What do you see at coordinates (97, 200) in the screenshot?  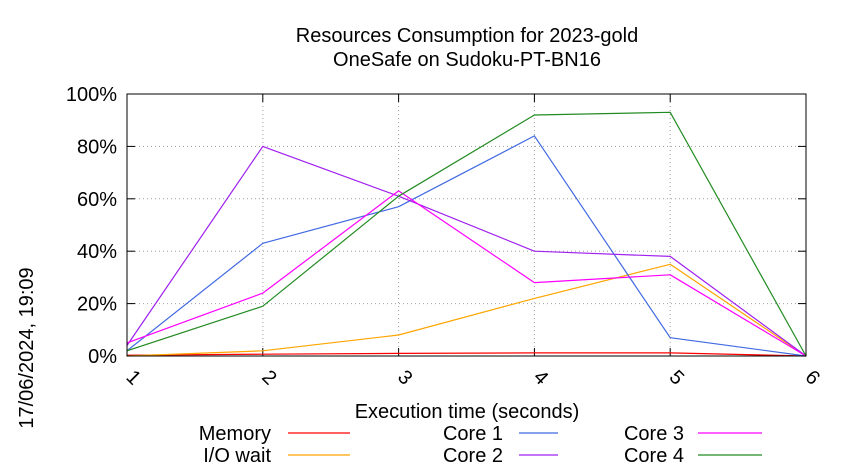 I see `y-tick-label: 60%` at bounding box center [97, 200].